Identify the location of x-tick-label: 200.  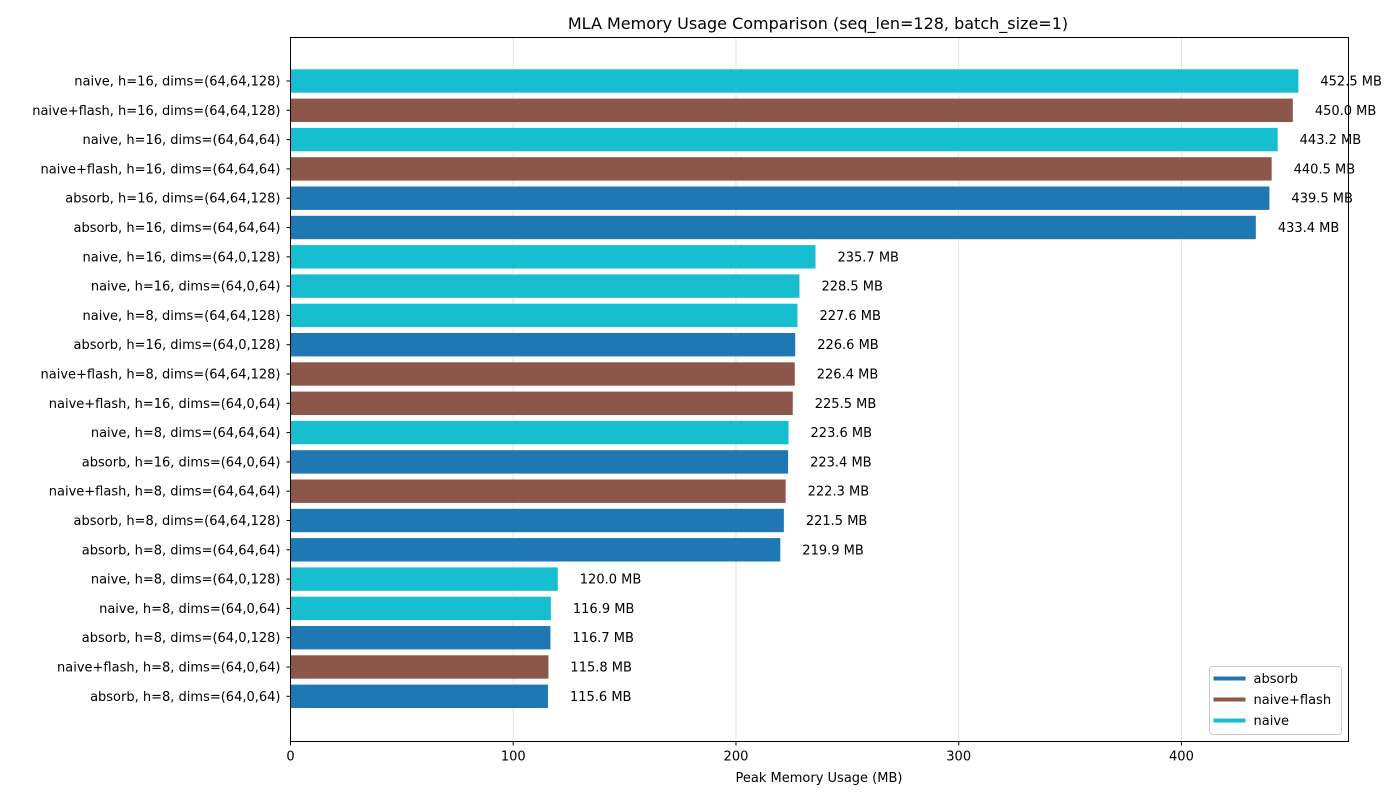
(736, 757).